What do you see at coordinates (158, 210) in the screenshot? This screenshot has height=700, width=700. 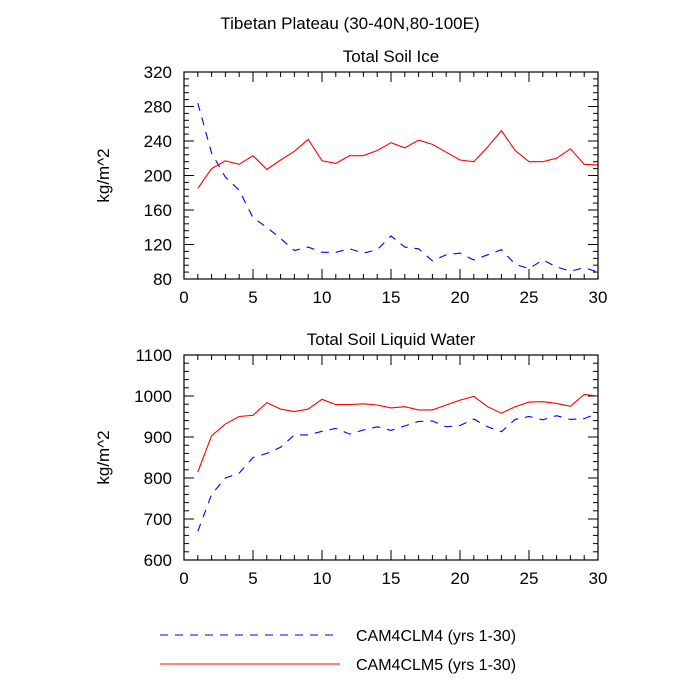 I see `y-tick-label: 160` at bounding box center [158, 210].